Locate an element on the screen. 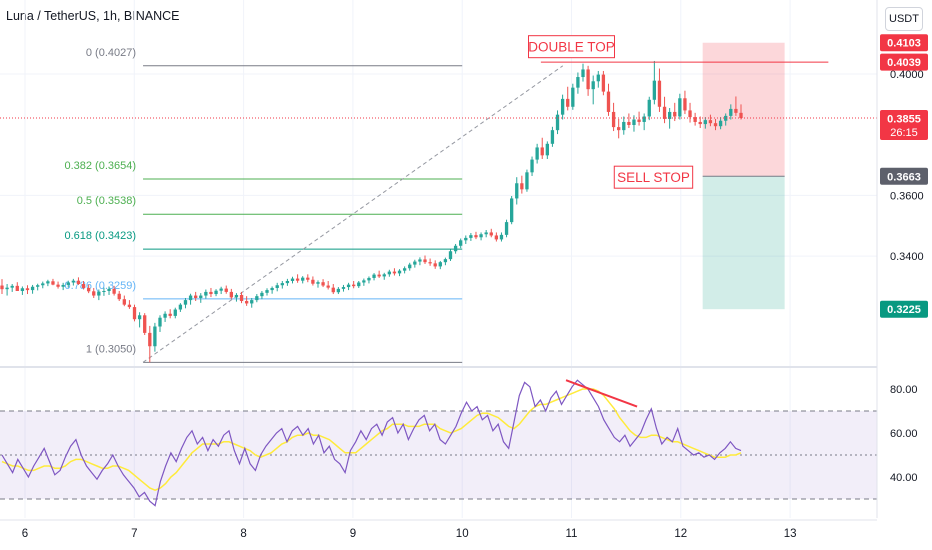  price-label: 0.4039 is located at coordinates (904, 62).